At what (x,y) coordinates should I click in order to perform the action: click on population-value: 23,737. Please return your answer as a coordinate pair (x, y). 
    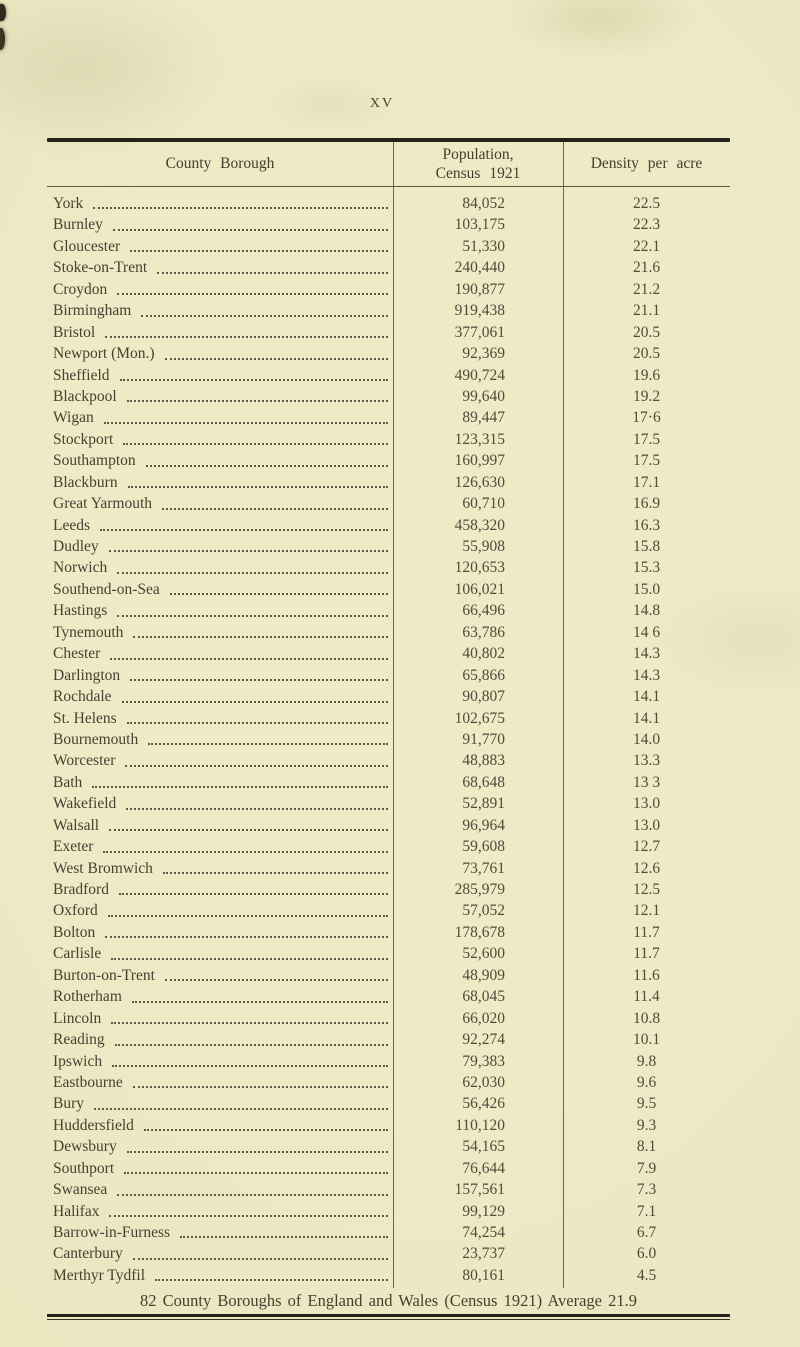
    Looking at the image, I should click on (483, 1254).